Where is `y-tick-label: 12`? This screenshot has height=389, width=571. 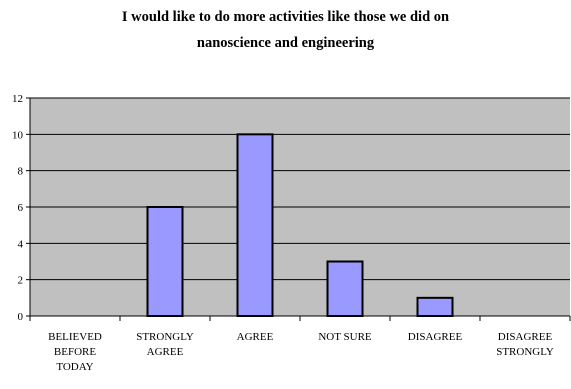 y-tick-label: 12 is located at coordinates (17, 99).